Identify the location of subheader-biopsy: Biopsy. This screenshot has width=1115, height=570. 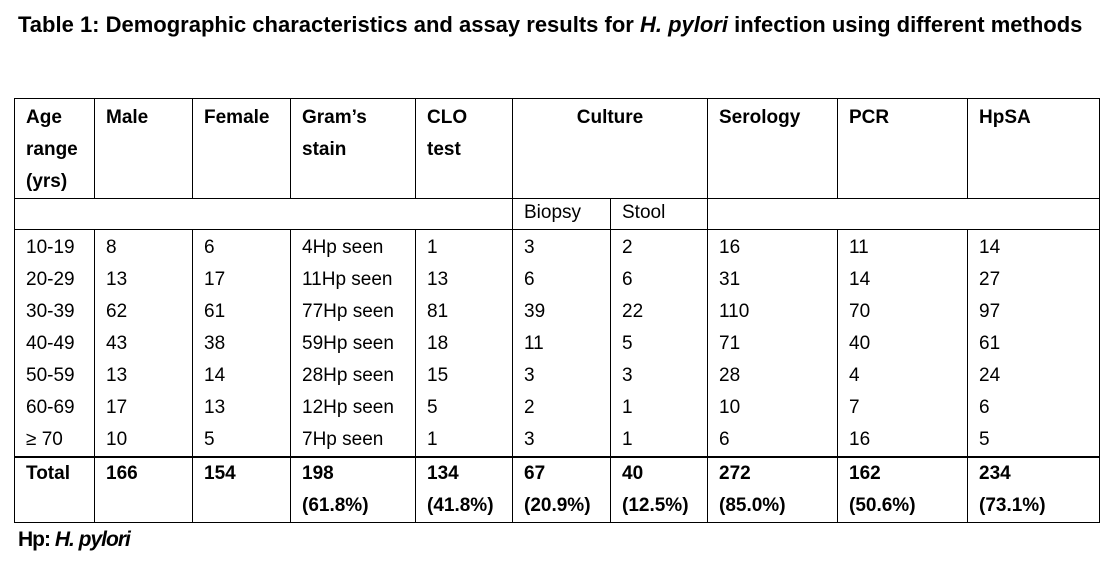
(561, 214).